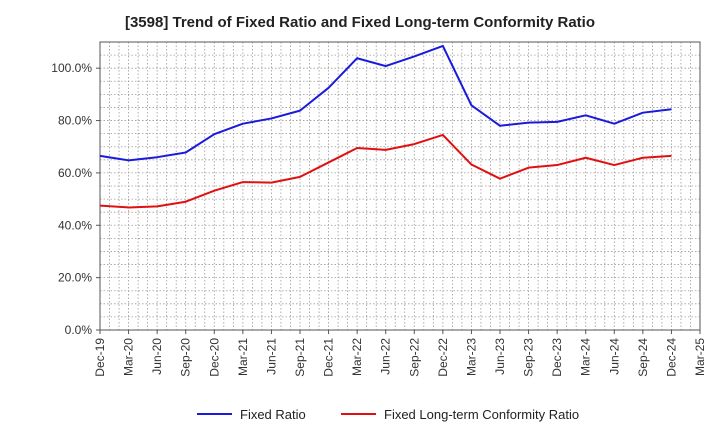 This screenshot has height=440, width=720. What do you see at coordinates (157, 356) in the screenshot?
I see `x-tick-label: Jun-20` at bounding box center [157, 356].